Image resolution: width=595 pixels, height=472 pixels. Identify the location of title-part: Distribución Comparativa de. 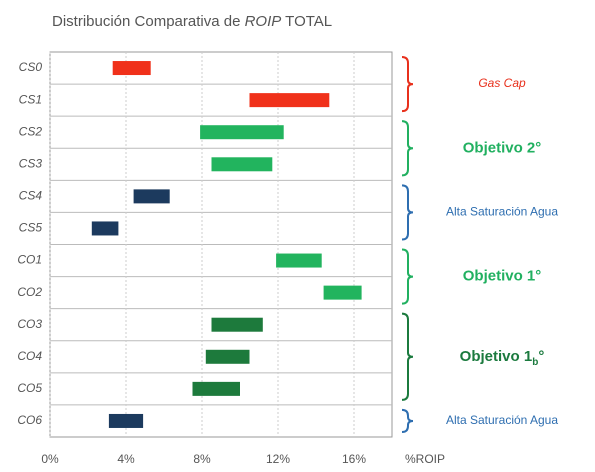
(148, 21).